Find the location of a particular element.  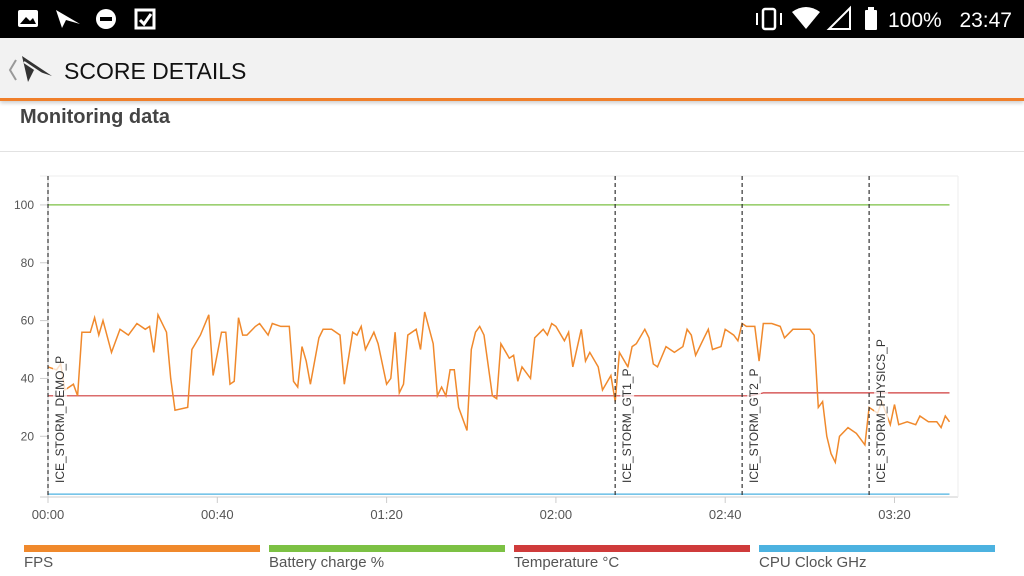

legend-label: Battery charge % is located at coordinates (326, 562).